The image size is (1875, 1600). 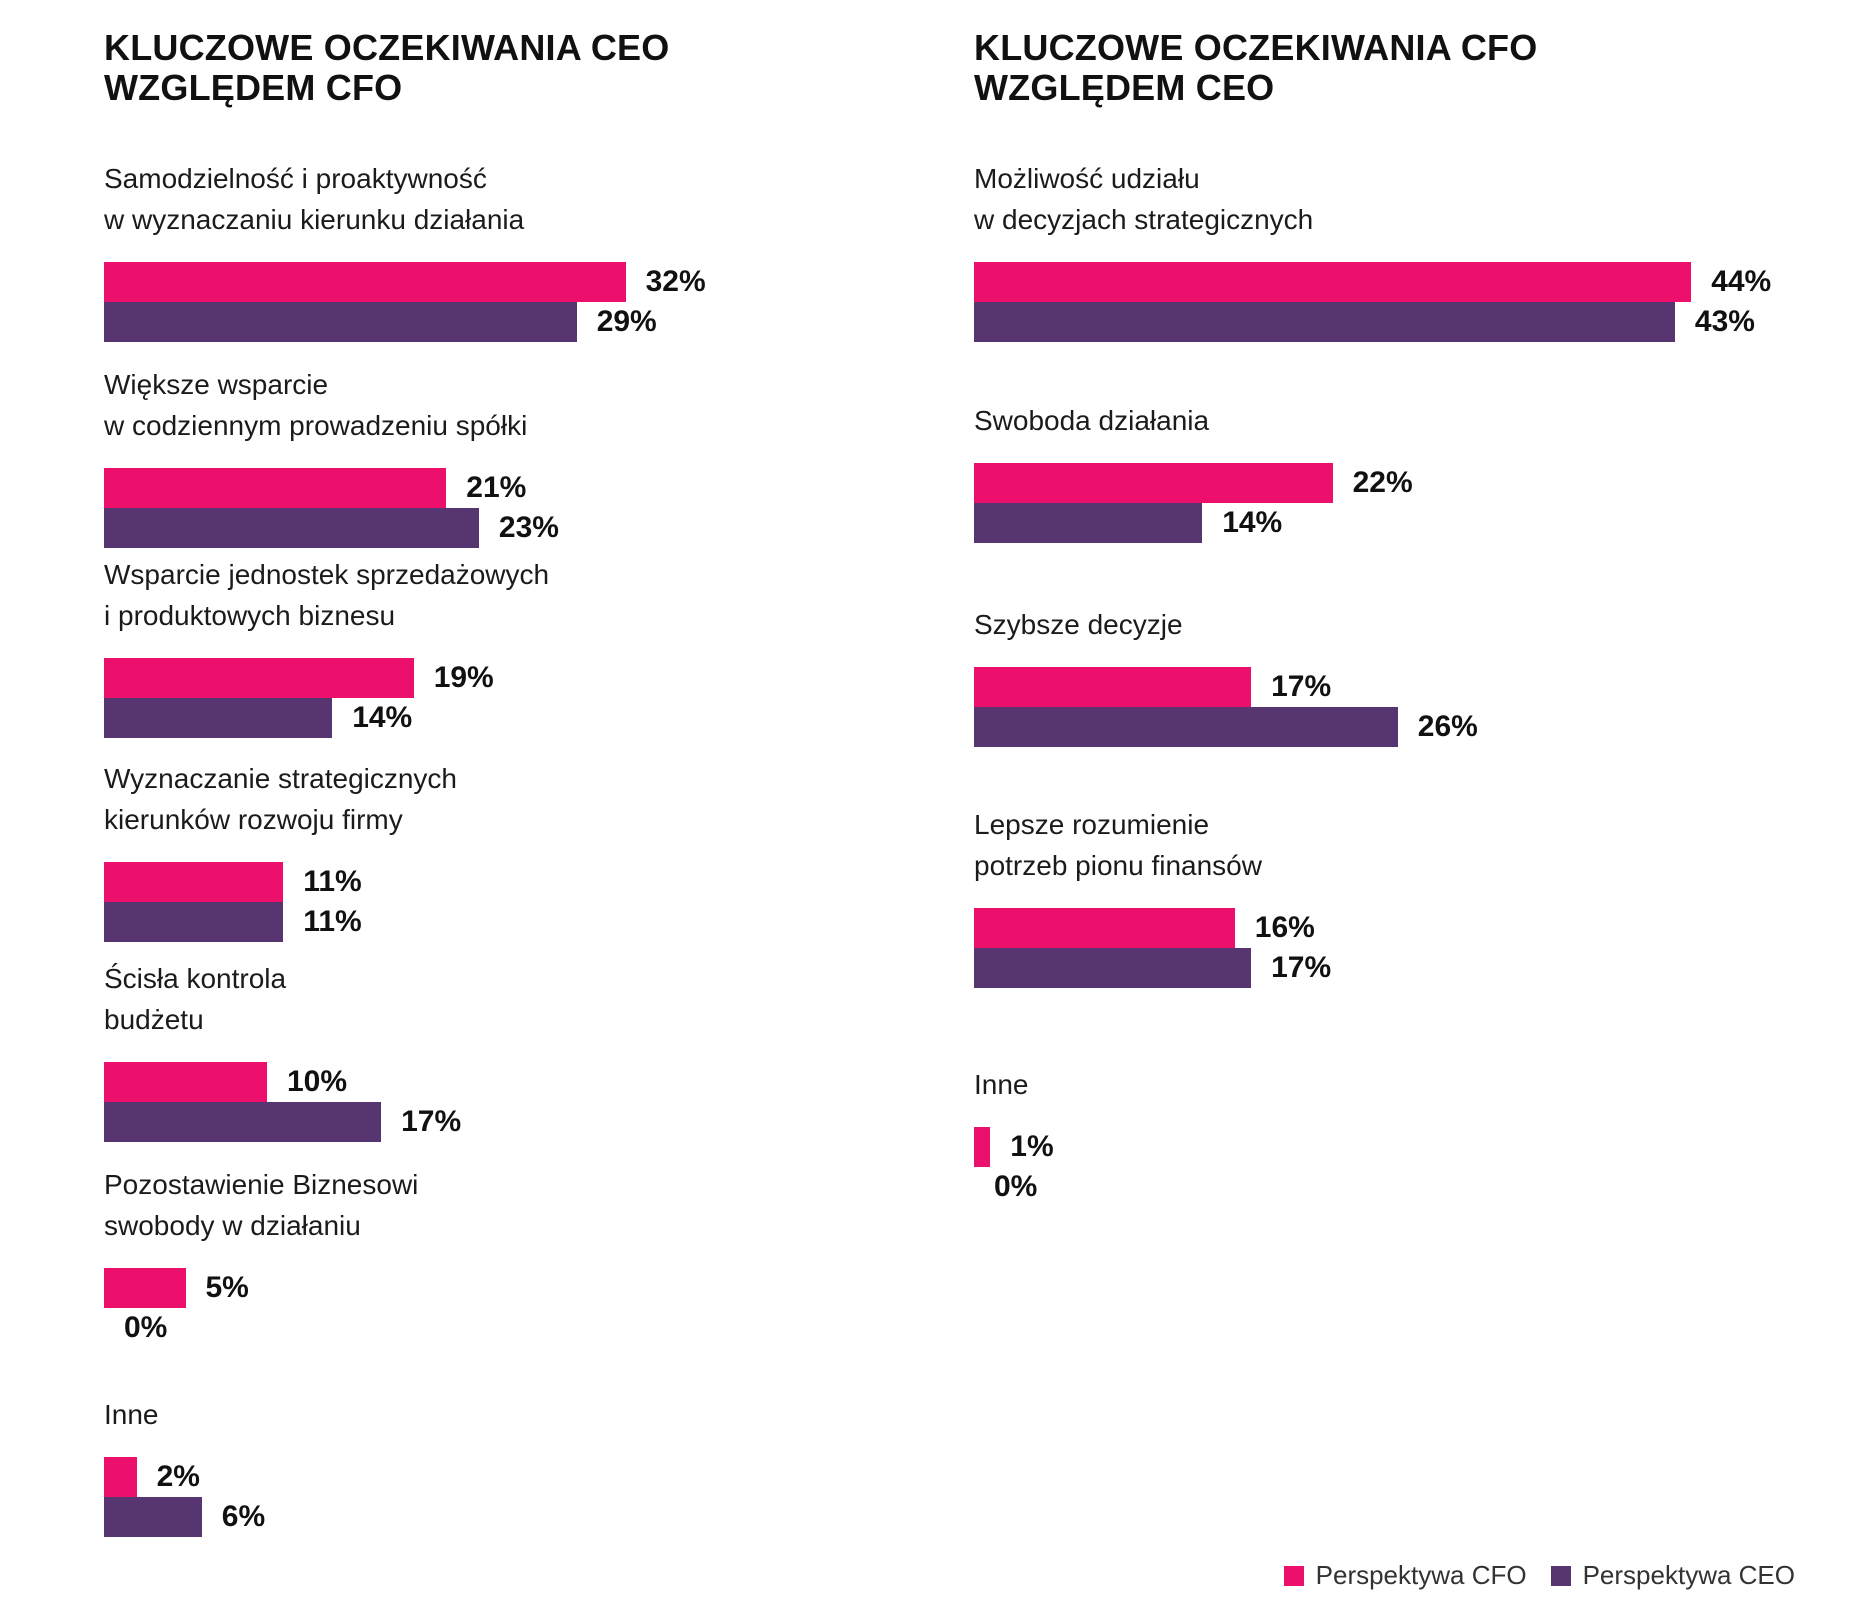 I want to click on value-label-cfo: 10%, so click(x=317, y=1081).